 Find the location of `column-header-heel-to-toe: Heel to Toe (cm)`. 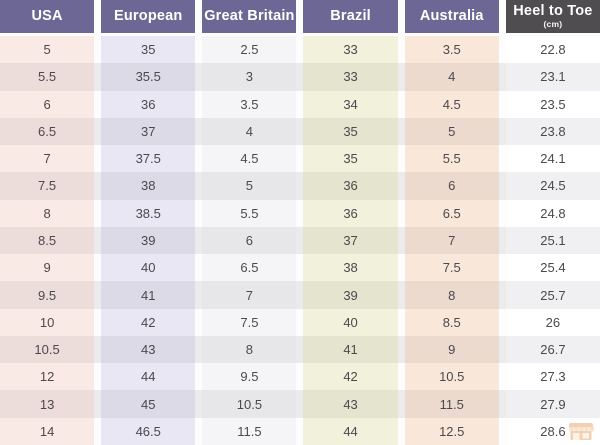

column-header-heel-to-toe: Heel to Toe (cm) is located at coordinates (552, 16).